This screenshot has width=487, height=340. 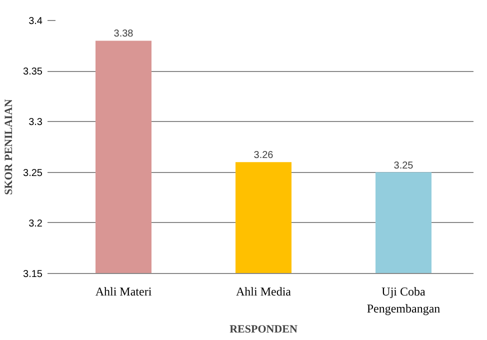 What do you see at coordinates (9, 147) in the screenshot?
I see `y-axis-title: SKOR PENILAIAN` at bounding box center [9, 147].